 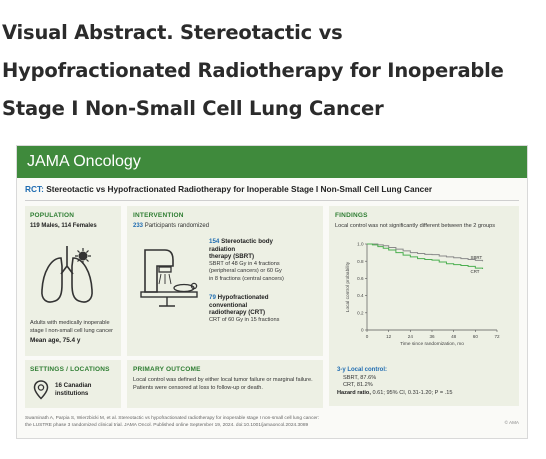 I want to click on km-series: SBRT CRT, so click(x=425, y=258).